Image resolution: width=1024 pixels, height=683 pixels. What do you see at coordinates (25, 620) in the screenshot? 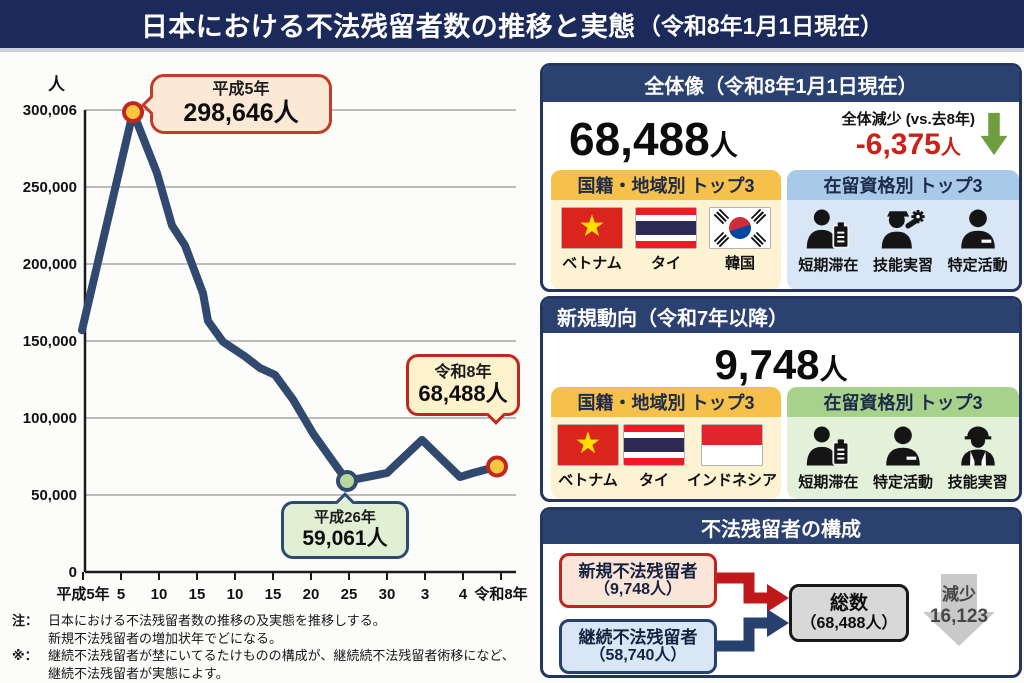
I see `footnote-marker: 注：` at bounding box center [25, 620].